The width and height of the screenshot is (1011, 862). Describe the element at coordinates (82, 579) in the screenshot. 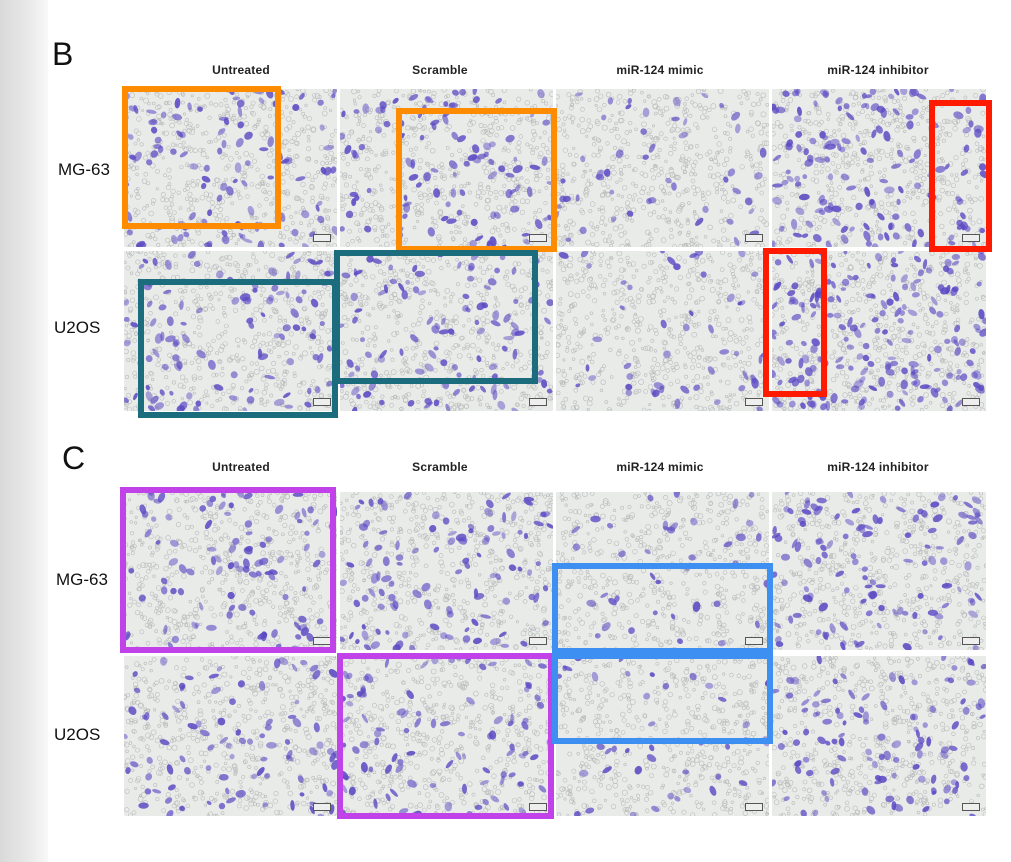

I see `panel-c-row-label-mg63: MG-63` at that location.